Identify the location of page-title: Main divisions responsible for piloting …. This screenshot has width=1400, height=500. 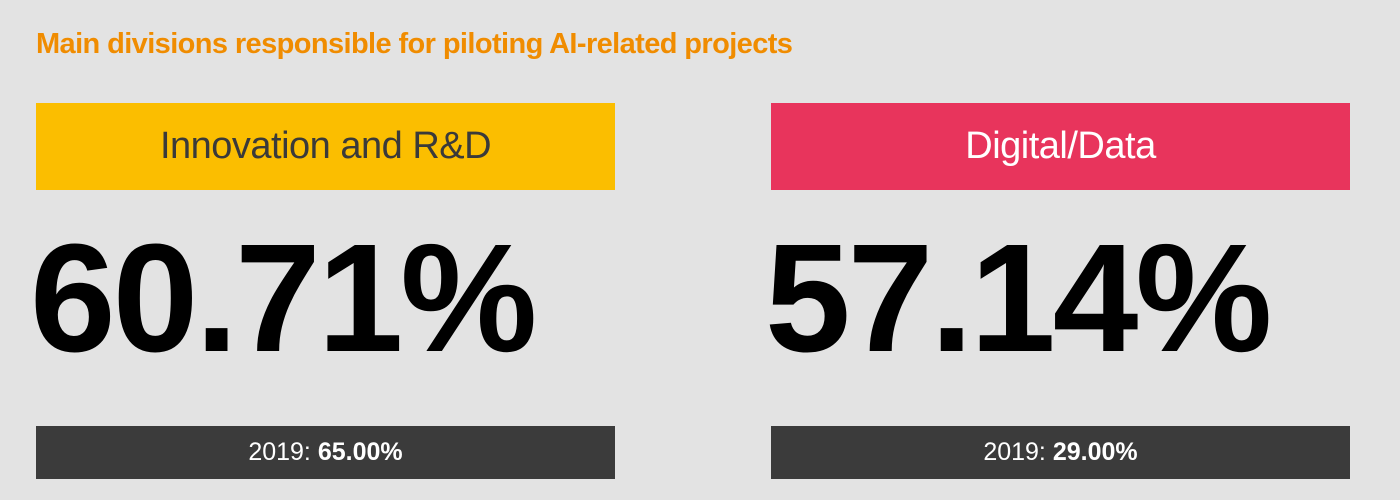
(414, 44).